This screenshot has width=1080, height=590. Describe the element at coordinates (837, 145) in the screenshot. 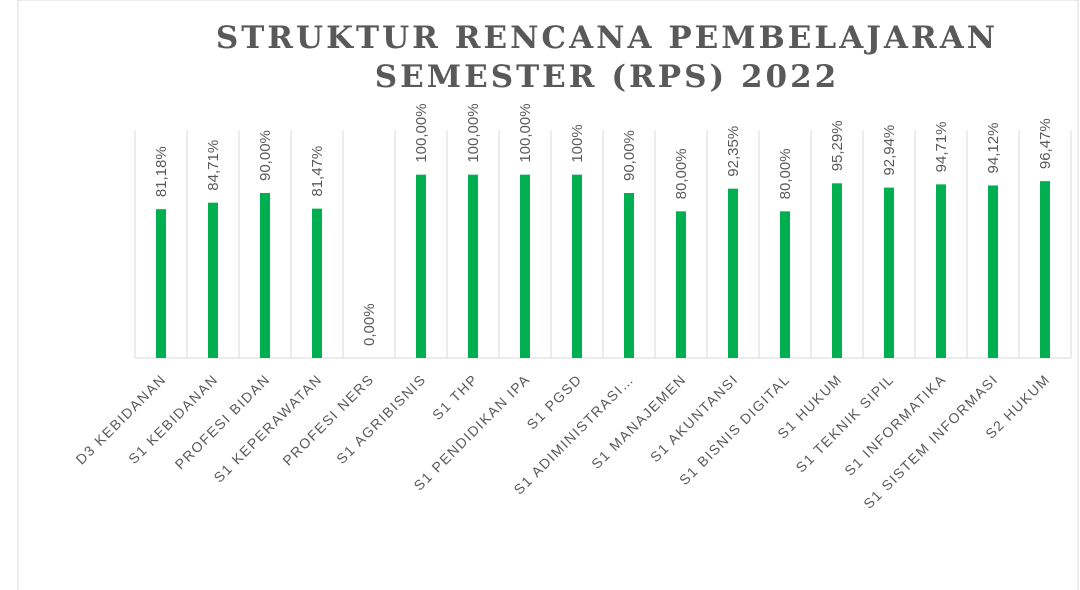

I see `data-label: 95,29%` at that location.